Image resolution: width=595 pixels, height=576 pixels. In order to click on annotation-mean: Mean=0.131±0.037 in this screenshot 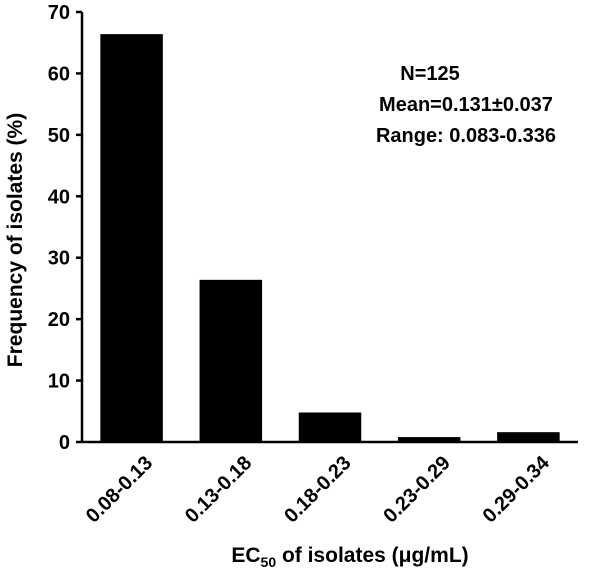, I will do `click(466, 105)`.